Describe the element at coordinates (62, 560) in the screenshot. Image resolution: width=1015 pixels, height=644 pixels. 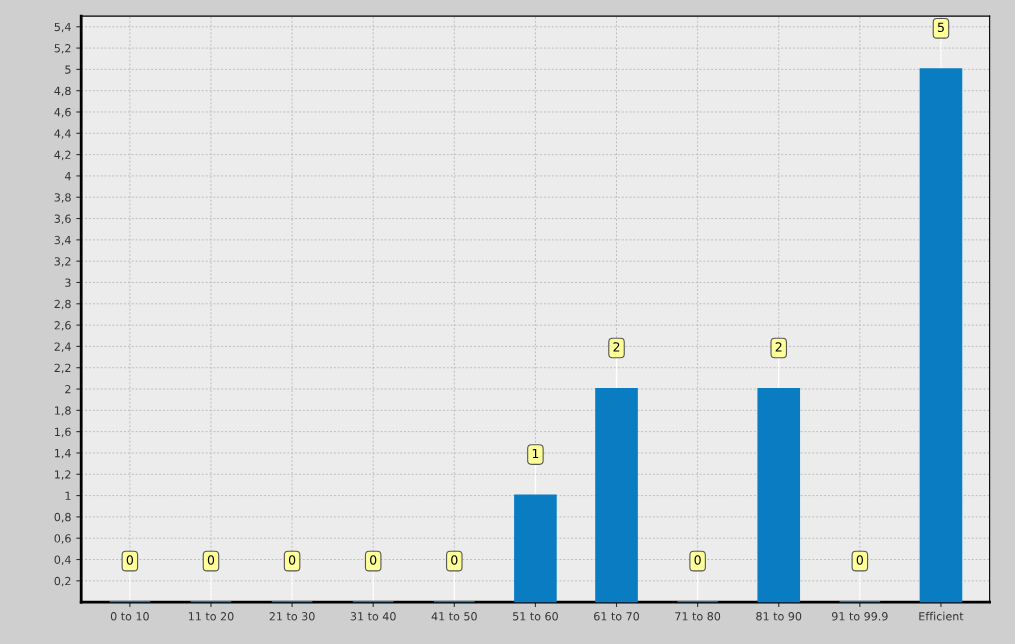
I see `y-tick-label: 0,4` at that location.